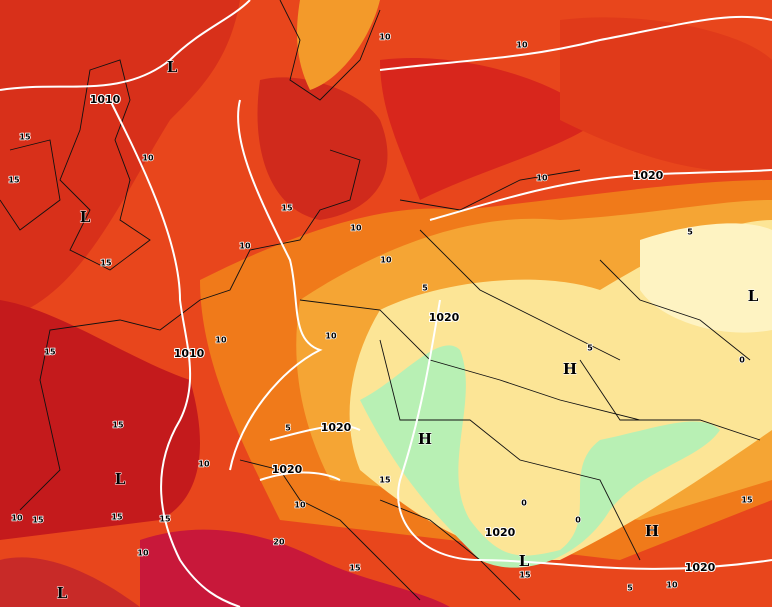 The width and height of the screenshot is (772, 607). Describe the element at coordinates (338, 45) in the screenshot. I see `mild-field` at that location.